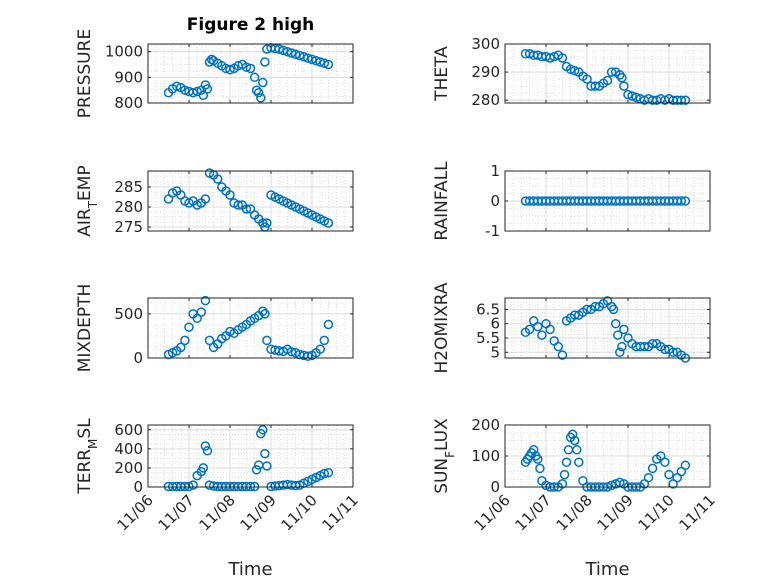 The height and width of the screenshot is (583, 778). I want to click on subplot-theta: 280 290 300 THETA, so click(571, 72).